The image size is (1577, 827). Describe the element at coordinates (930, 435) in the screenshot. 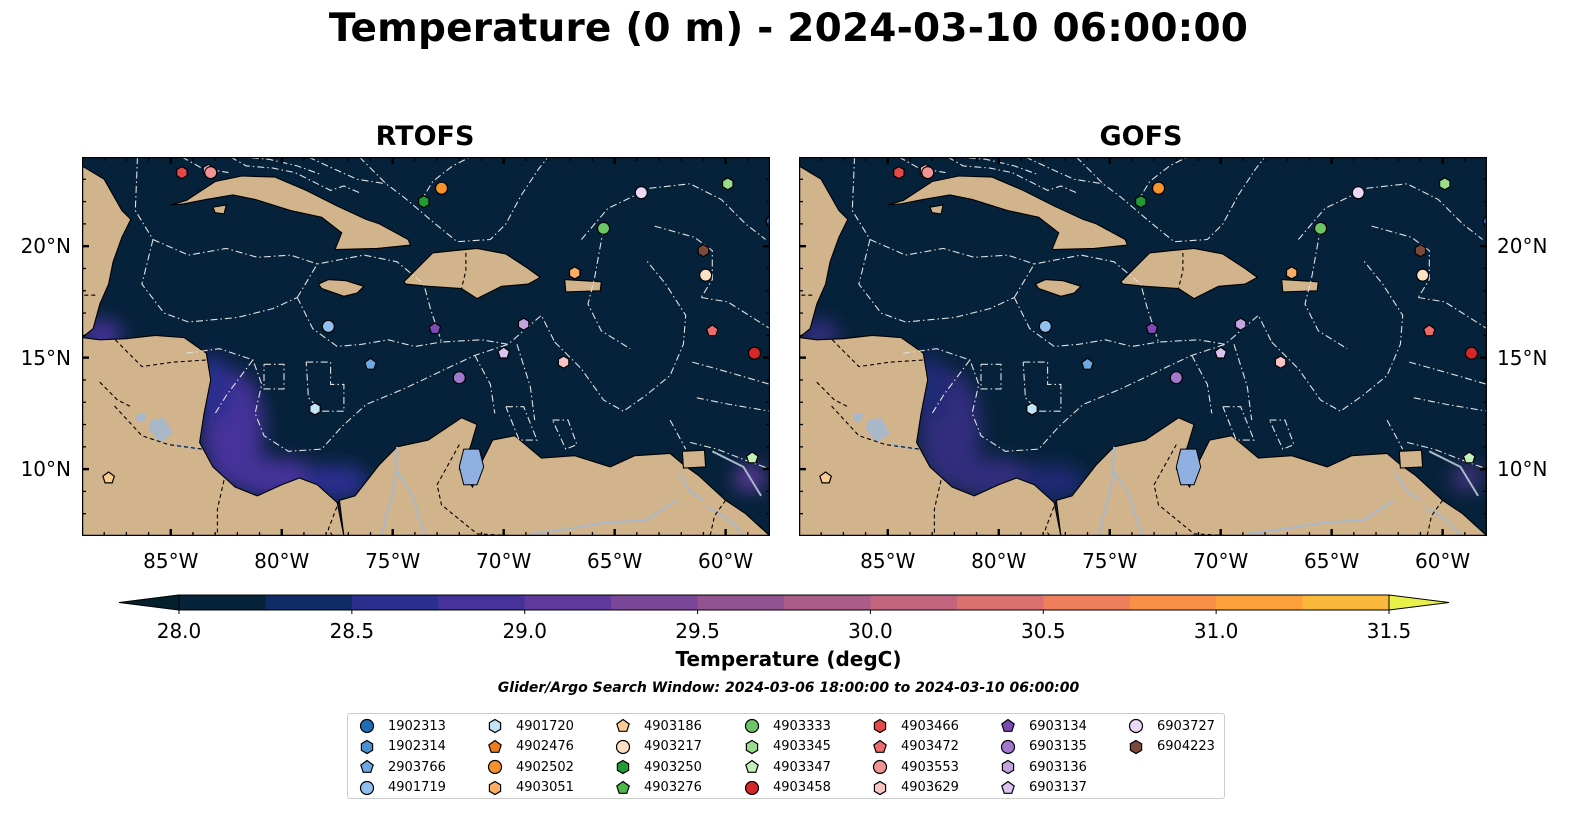

I see `land-central-america` at that location.